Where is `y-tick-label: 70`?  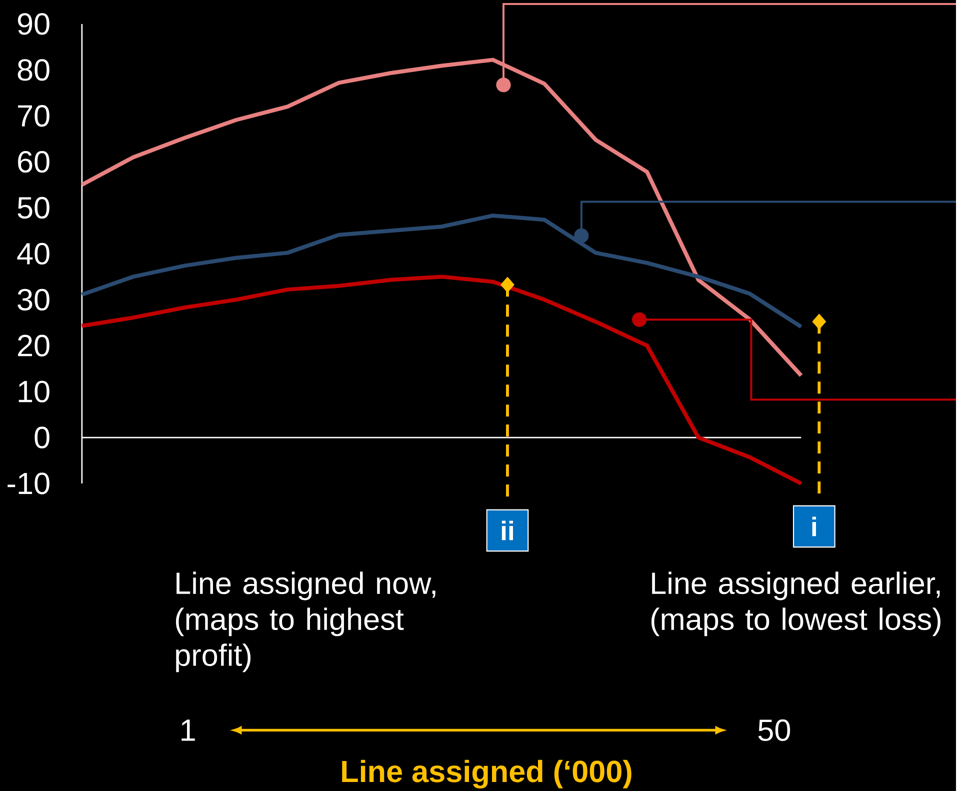 y-tick-label: 70 is located at coordinates (34, 115).